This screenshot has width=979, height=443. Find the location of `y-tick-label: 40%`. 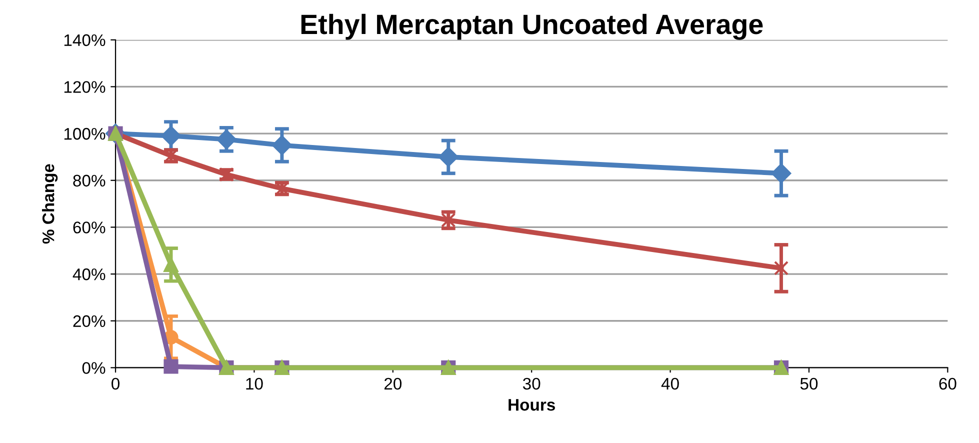

y-tick-label: 40% is located at coordinates (89, 274).